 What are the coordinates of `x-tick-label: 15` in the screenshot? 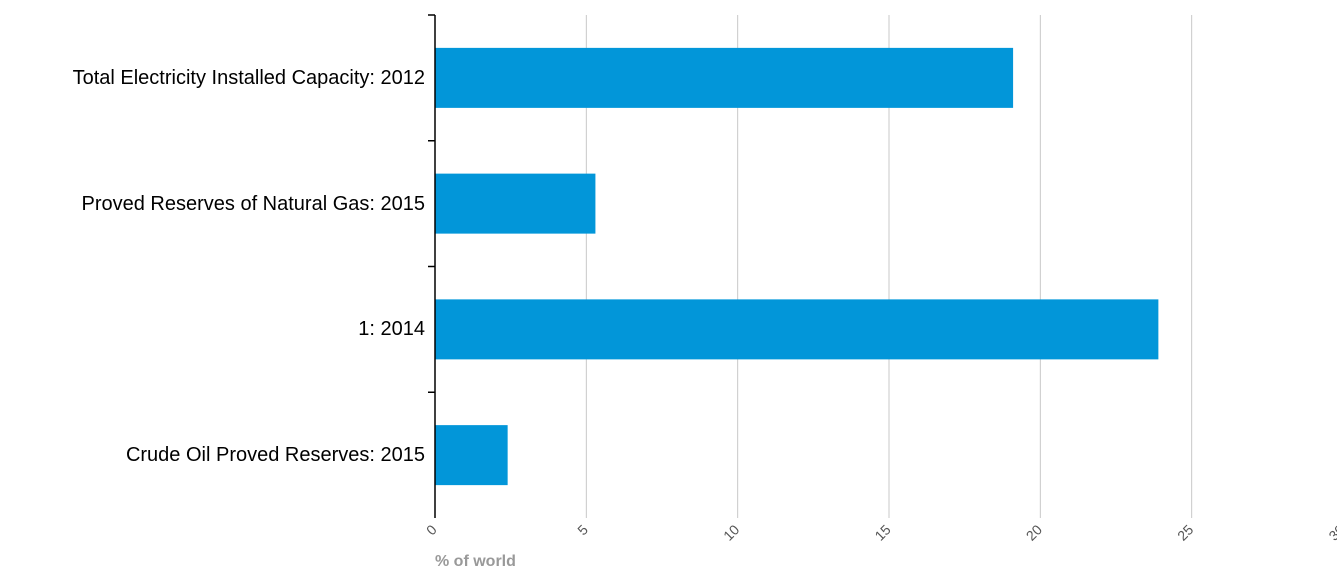 It's located at (882, 532).